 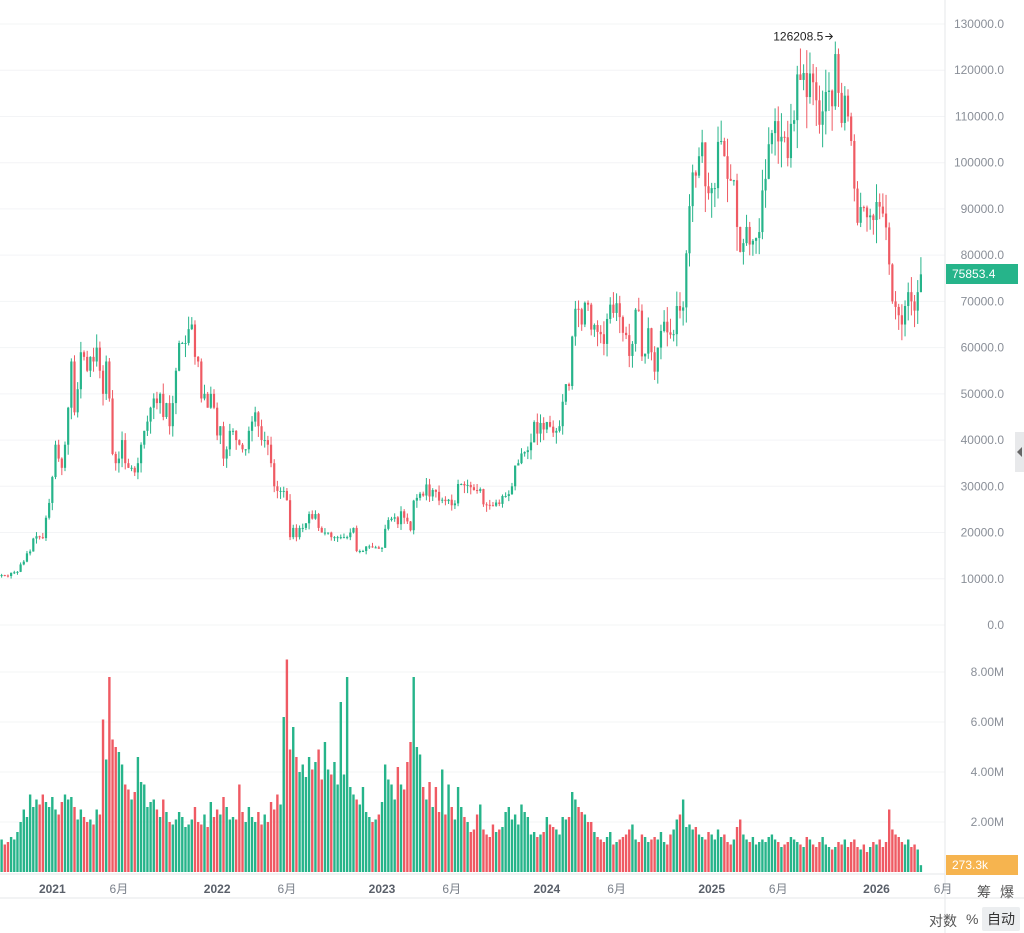 I want to click on percent-scale-button: %, so click(x=972, y=919).